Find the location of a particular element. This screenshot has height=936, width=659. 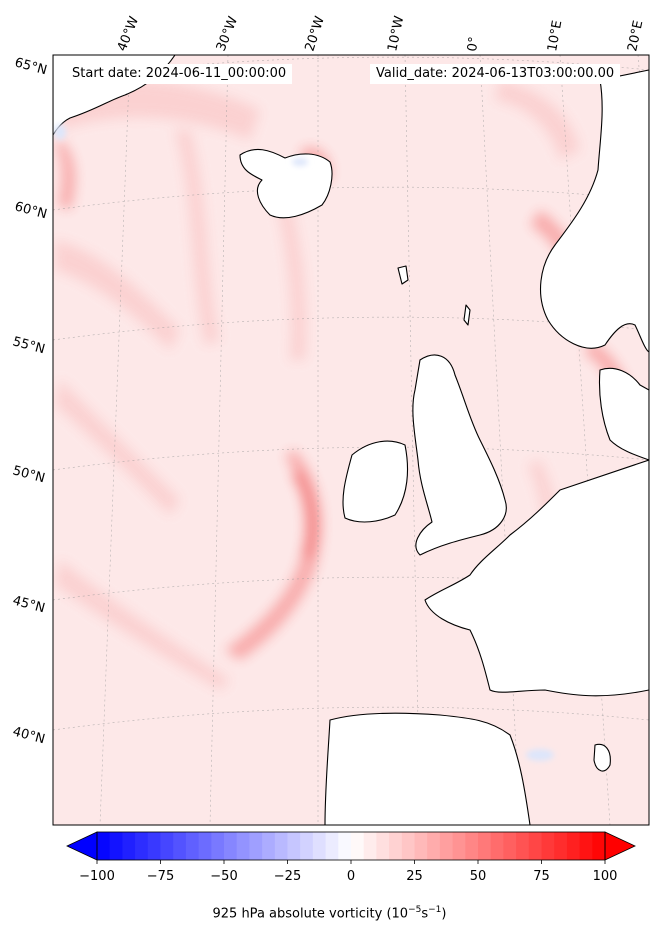

shetland-islands is located at coordinates (467, 315).